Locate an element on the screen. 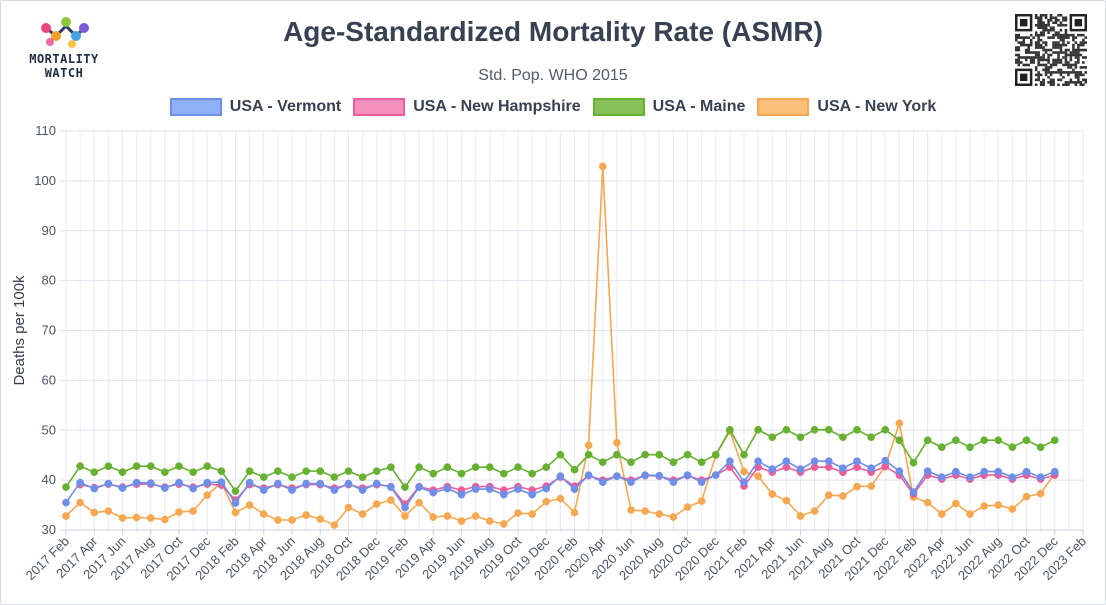 Image resolution: width=1106 pixels, height=605 pixels. y-tick-label: 30 is located at coordinates (49, 529).